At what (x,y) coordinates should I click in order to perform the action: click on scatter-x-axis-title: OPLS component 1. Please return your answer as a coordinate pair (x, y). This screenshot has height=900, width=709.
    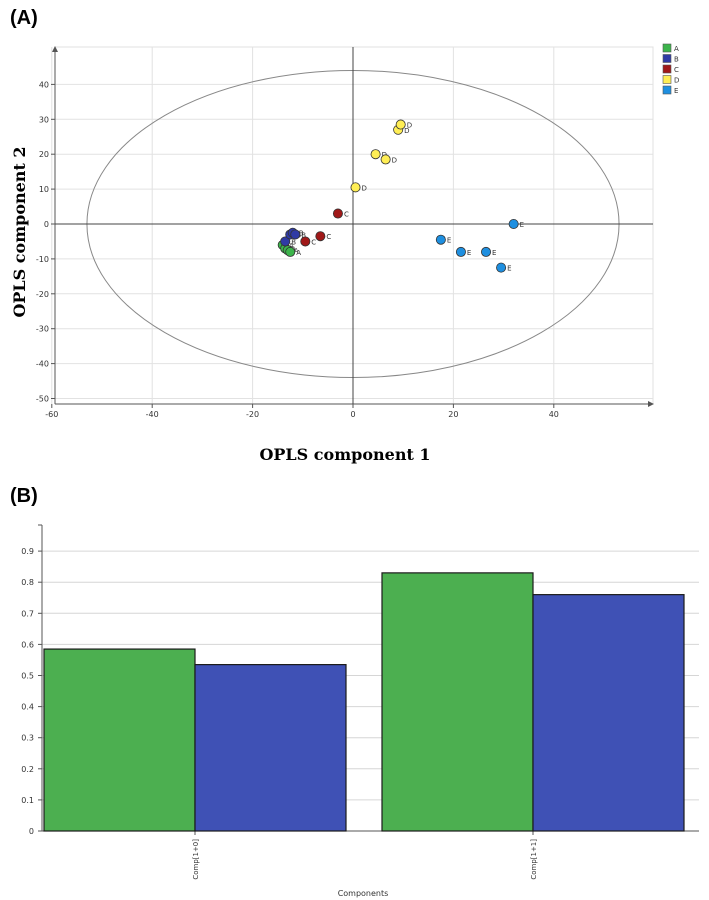
    Looking at the image, I should click on (344, 454).